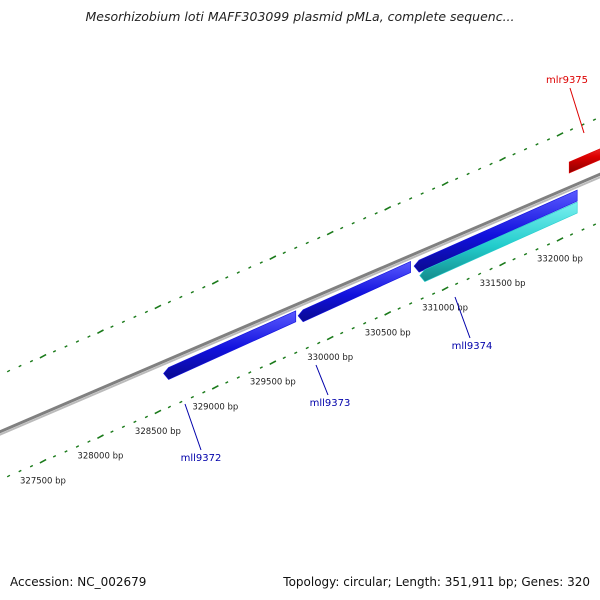  What do you see at coordinates (193, 427) in the screenshot?
I see `label-leader-mll9372` at bounding box center [193, 427].